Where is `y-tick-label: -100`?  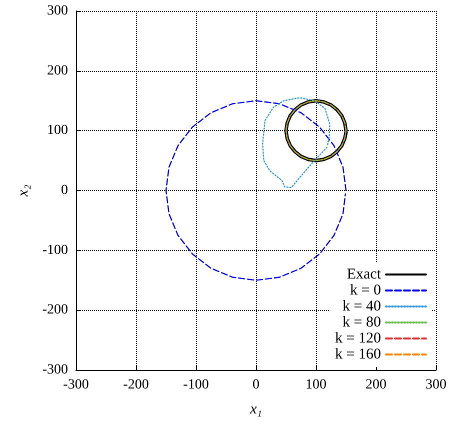
y-tick-label: -100 is located at coordinates (55, 250).